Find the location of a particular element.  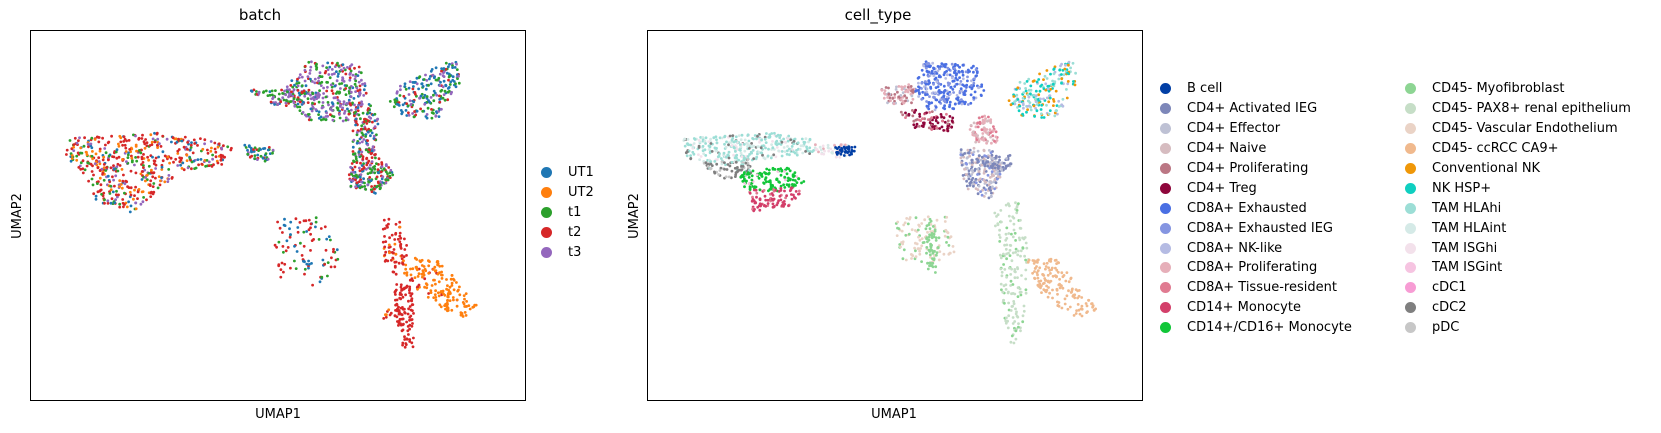

legend-item-ut2: UT2 is located at coordinates (567, 193).